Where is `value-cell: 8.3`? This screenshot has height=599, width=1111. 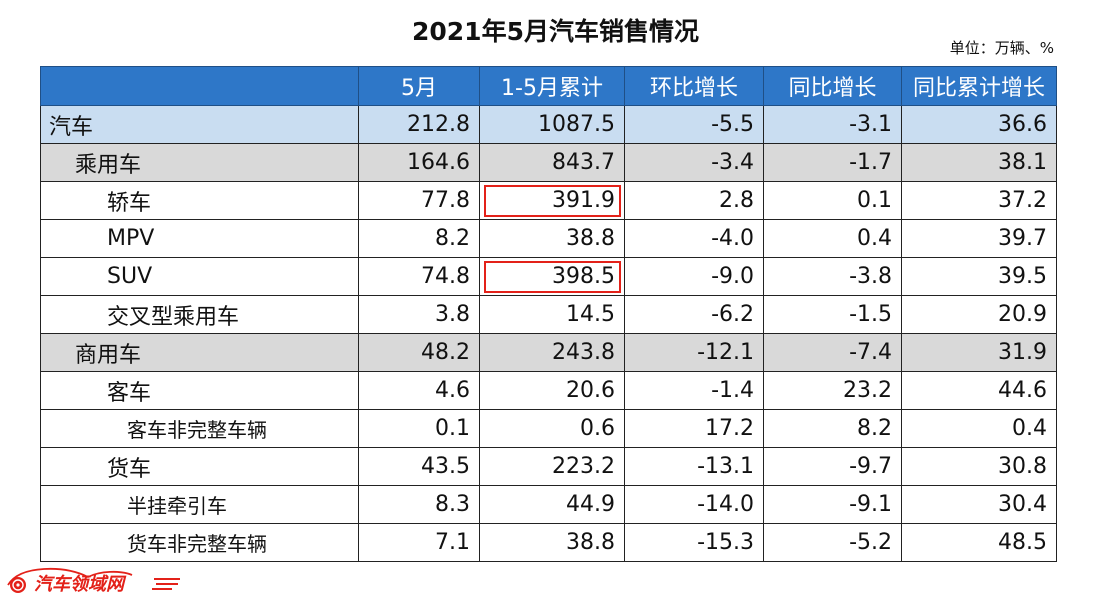
value-cell: 8.3 is located at coordinates (419, 504).